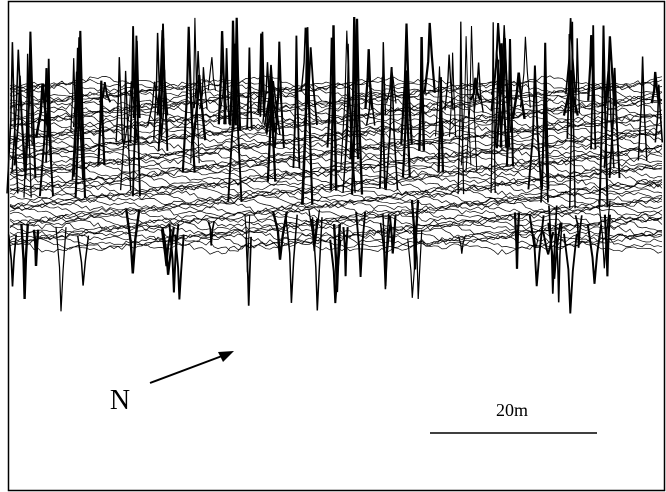 This screenshot has width=666, height=492. I want to click on scale-label: 20m, so click(512, 410).